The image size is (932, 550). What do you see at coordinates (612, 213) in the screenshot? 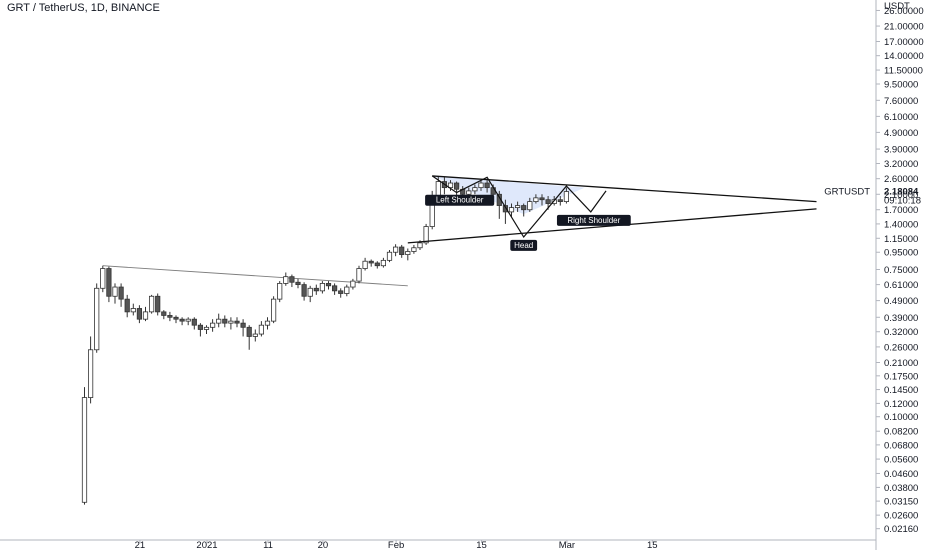
I see `pattern-overlay-front: Left Shoulder Head Right Shoulder` at bounding box center [612, 213].